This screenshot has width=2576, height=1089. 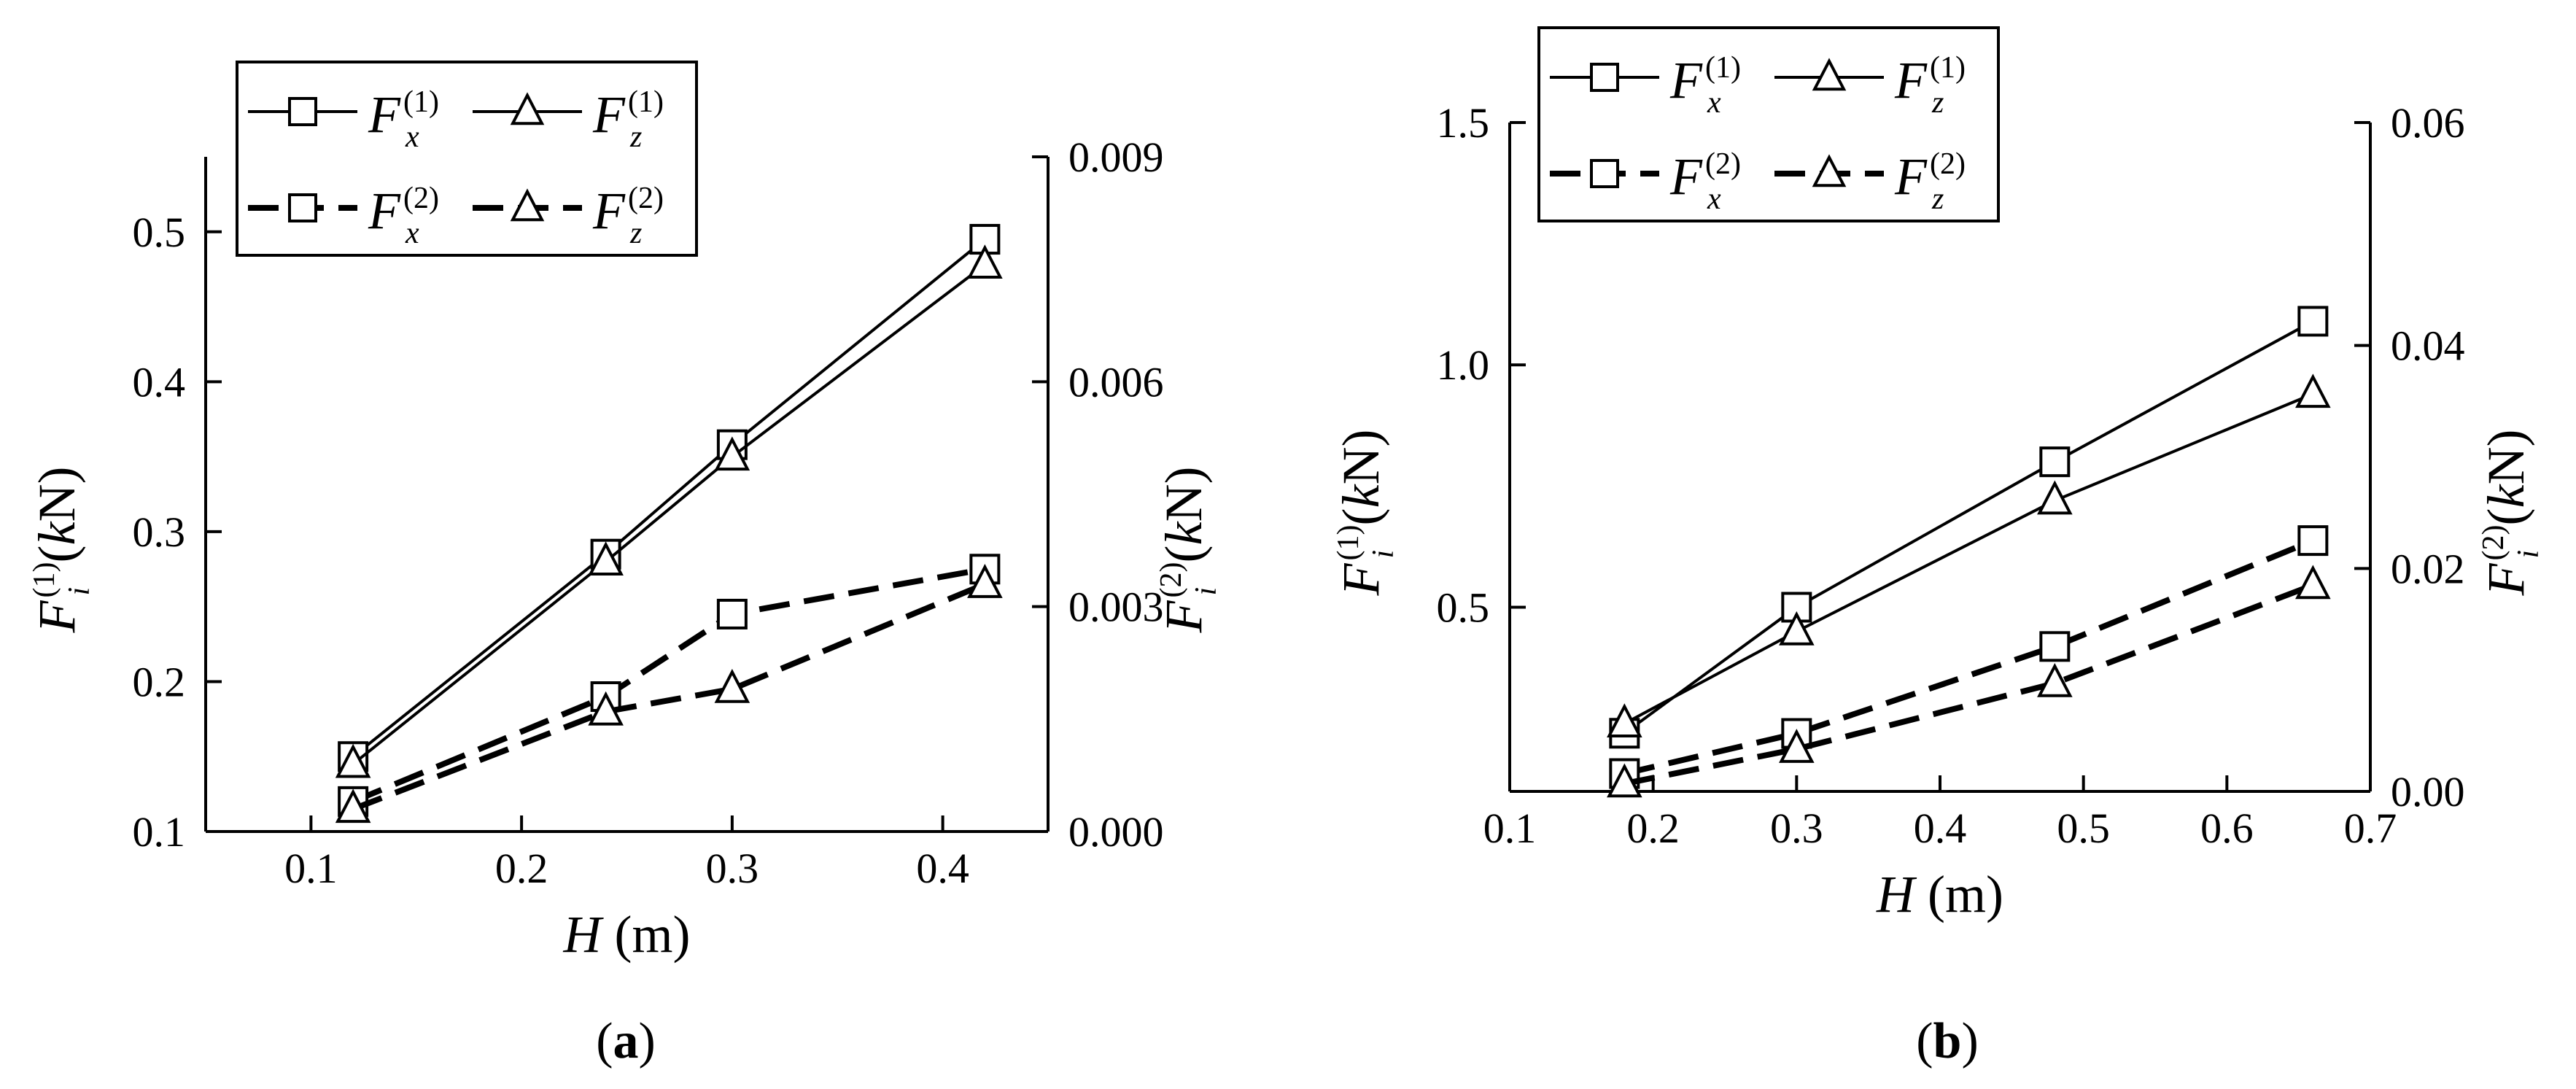 What do you see at coordinates (2371, 828) in the screenshot?
I see `x-tick-label: 0.7` at bounding box center [2371, 828].